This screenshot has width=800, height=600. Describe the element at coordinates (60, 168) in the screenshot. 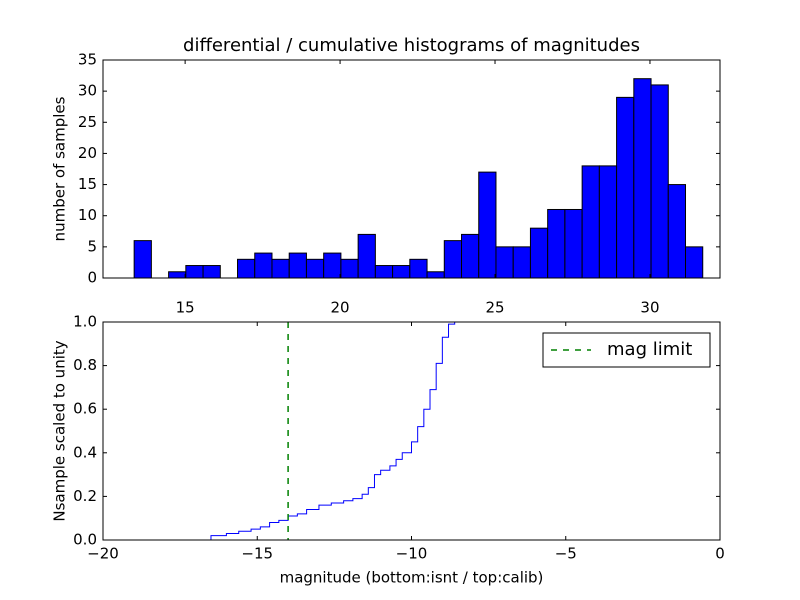

I see `y-axis-label: number of samples` at that location.